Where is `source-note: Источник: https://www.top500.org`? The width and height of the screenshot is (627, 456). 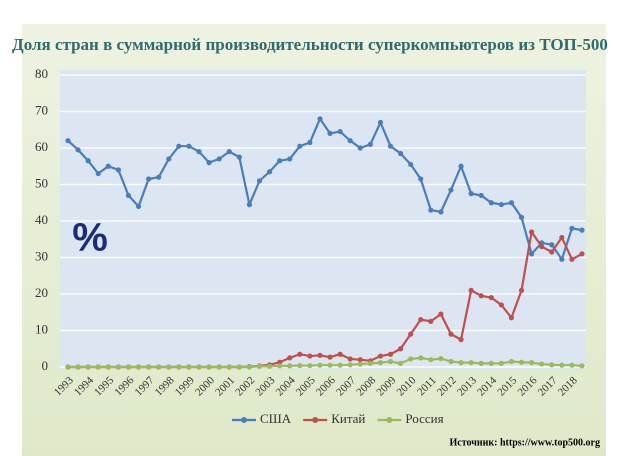
source-note: Источник: https://www.top500.org is located at coordinates (525, 442).